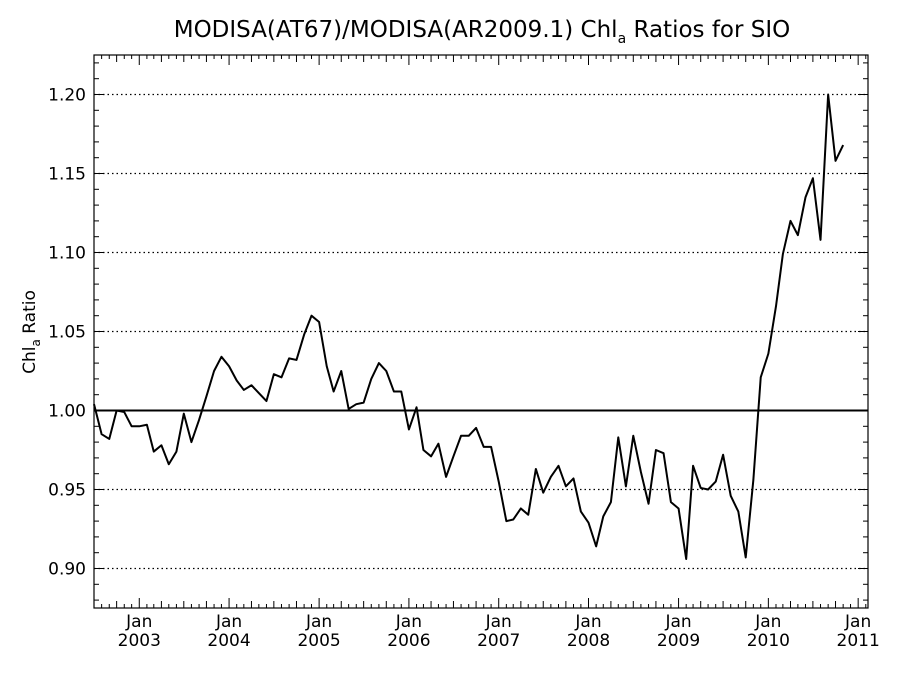 The width and height of the screenshot is (900, 675). I want to click on x-tick-label-year: 2006, so click(408, 641).